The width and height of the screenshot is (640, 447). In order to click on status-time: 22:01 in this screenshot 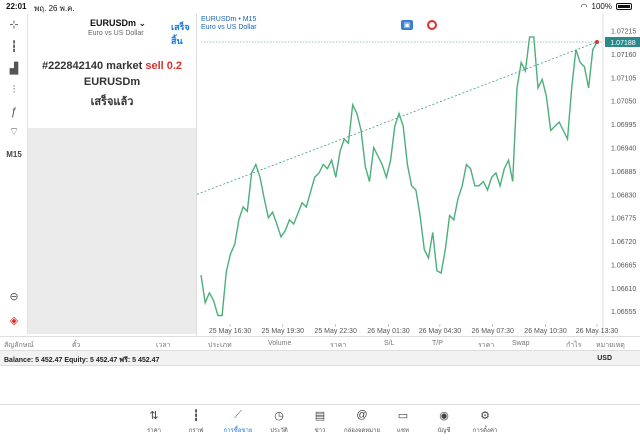, I will do `click(16, 6)`.